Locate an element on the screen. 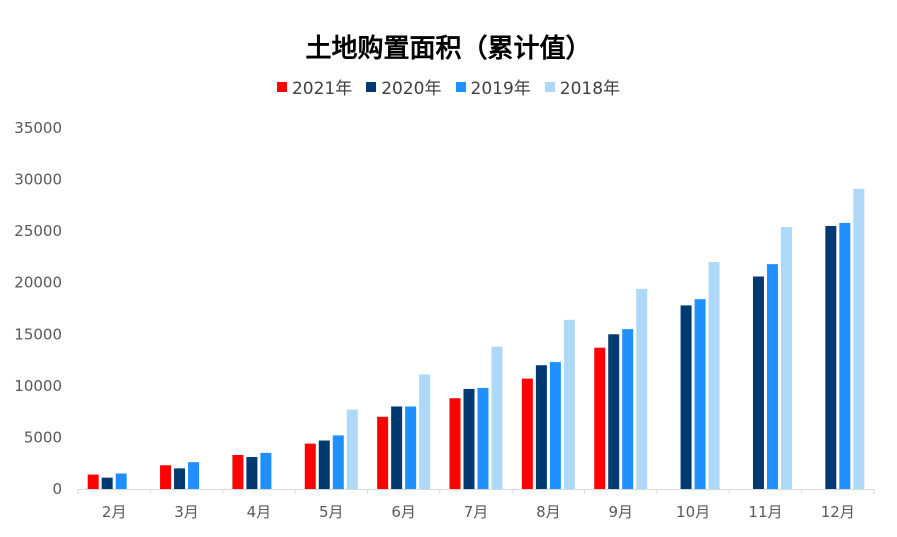 Image resolution: width=897 pixels, height=537 pixels. legend-item-2020: 2020年 is located at coordinates (404, 86).